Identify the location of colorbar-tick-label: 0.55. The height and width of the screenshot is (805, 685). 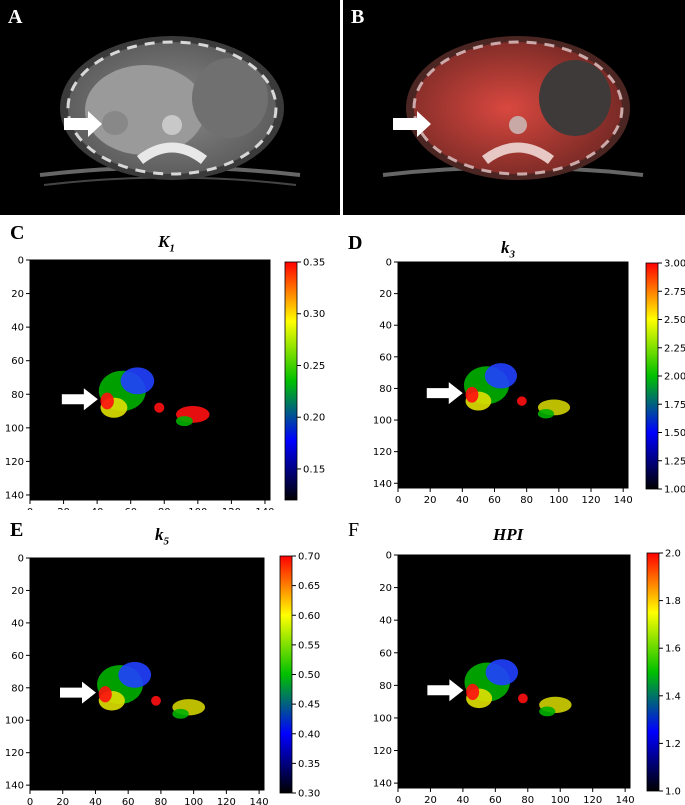
(309, 645).